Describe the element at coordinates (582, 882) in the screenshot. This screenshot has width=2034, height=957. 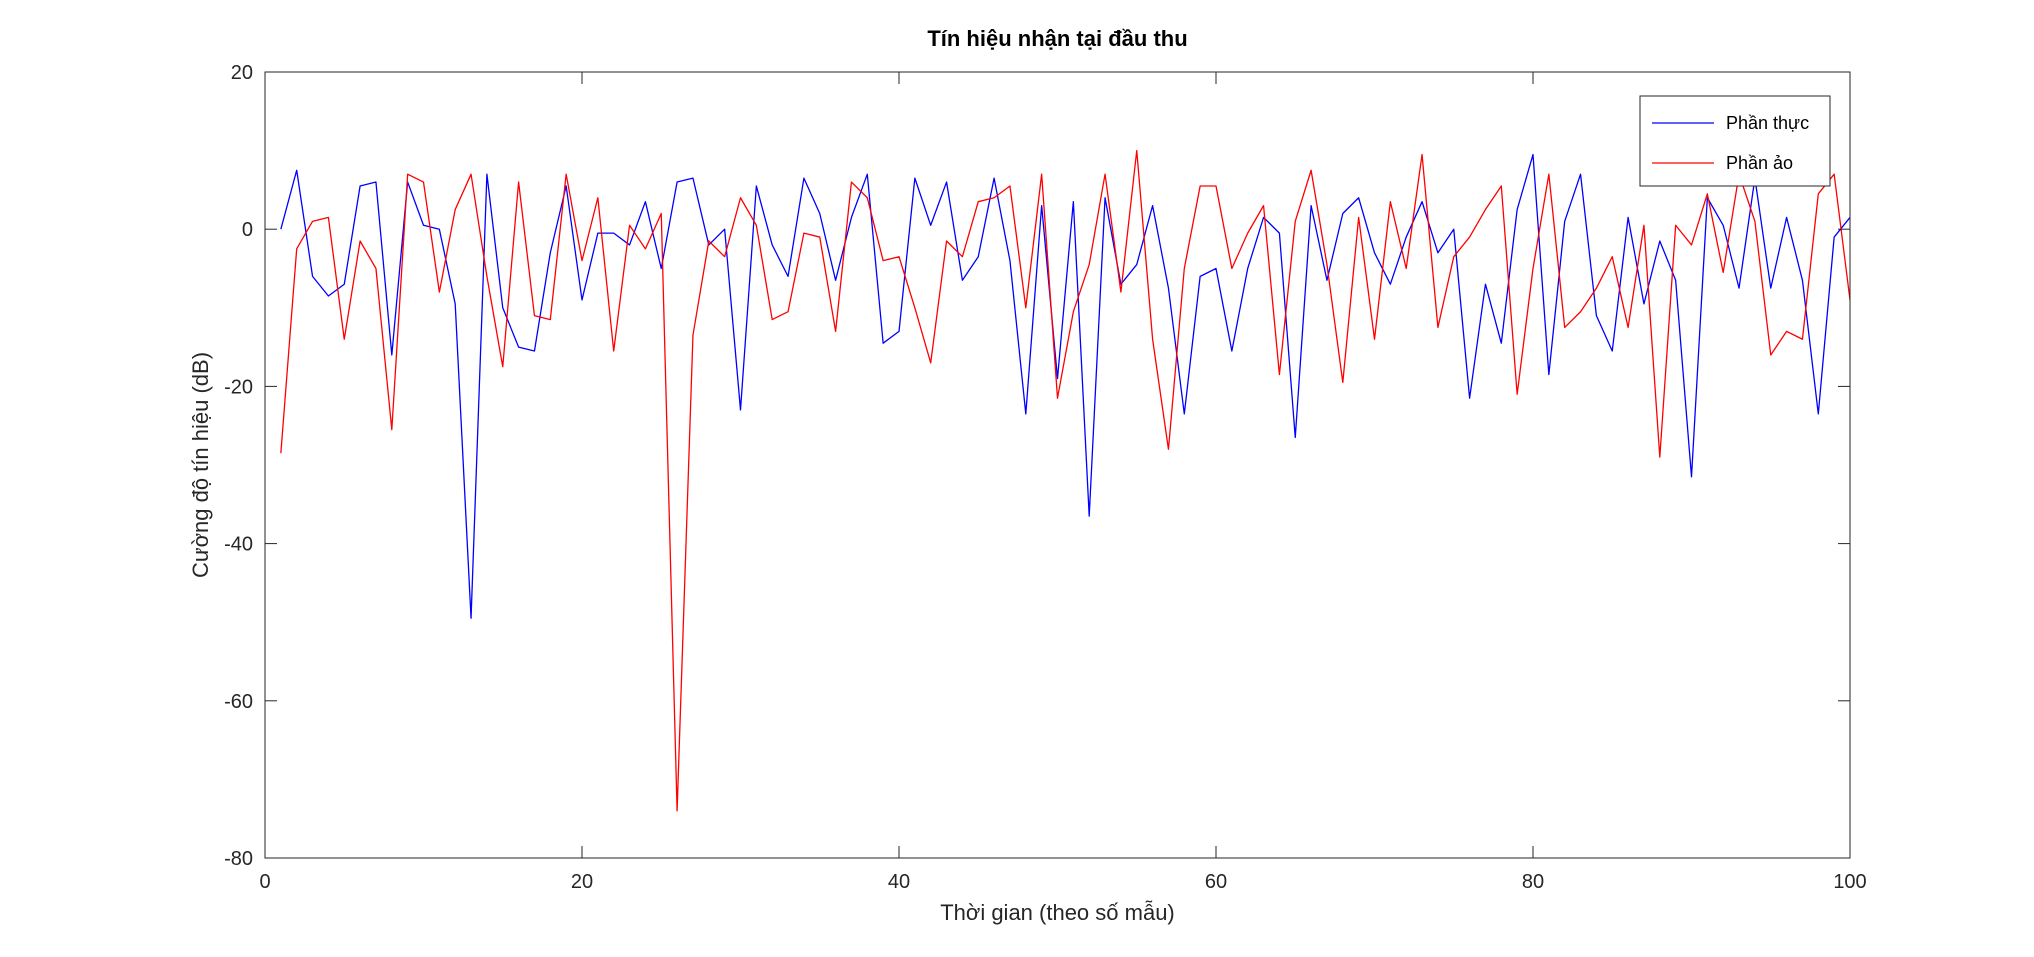
I see `x-tick-label: 20` at that location.